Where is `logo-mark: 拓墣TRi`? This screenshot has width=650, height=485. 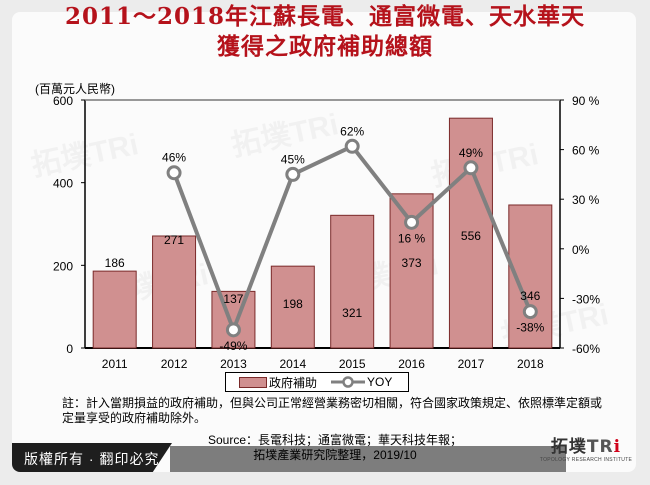 logo-mark: 拓墣TRi is located at coordinates (586, 447).